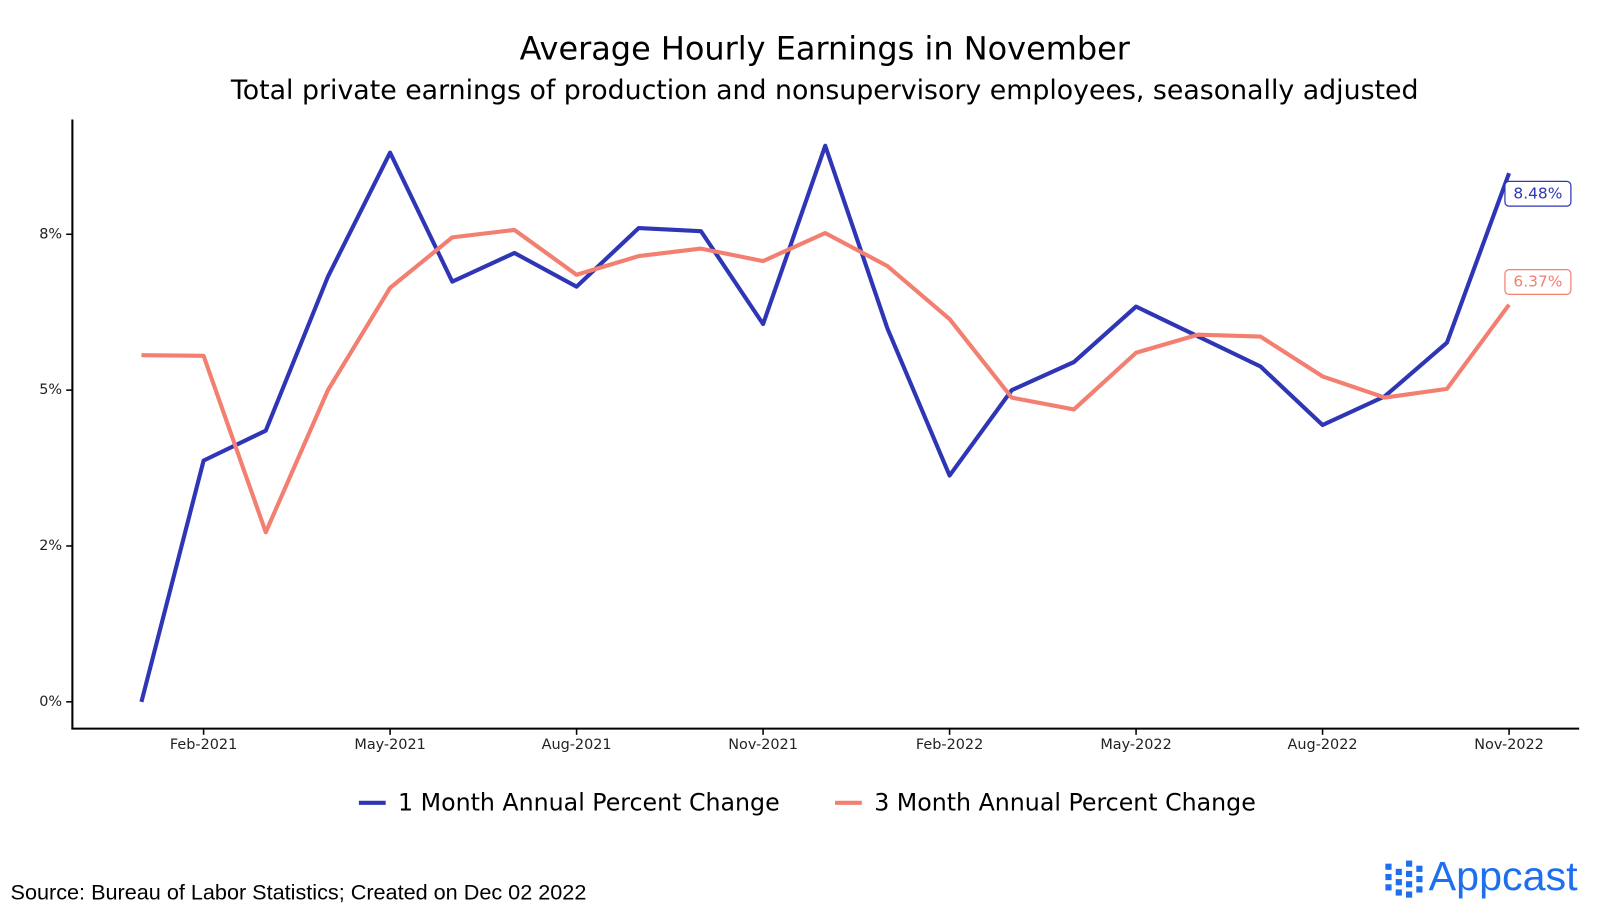 The width and height of the screenshot is (1600, 909). I want to click on x-tick-label: Feb-2021, so click(203, 745).